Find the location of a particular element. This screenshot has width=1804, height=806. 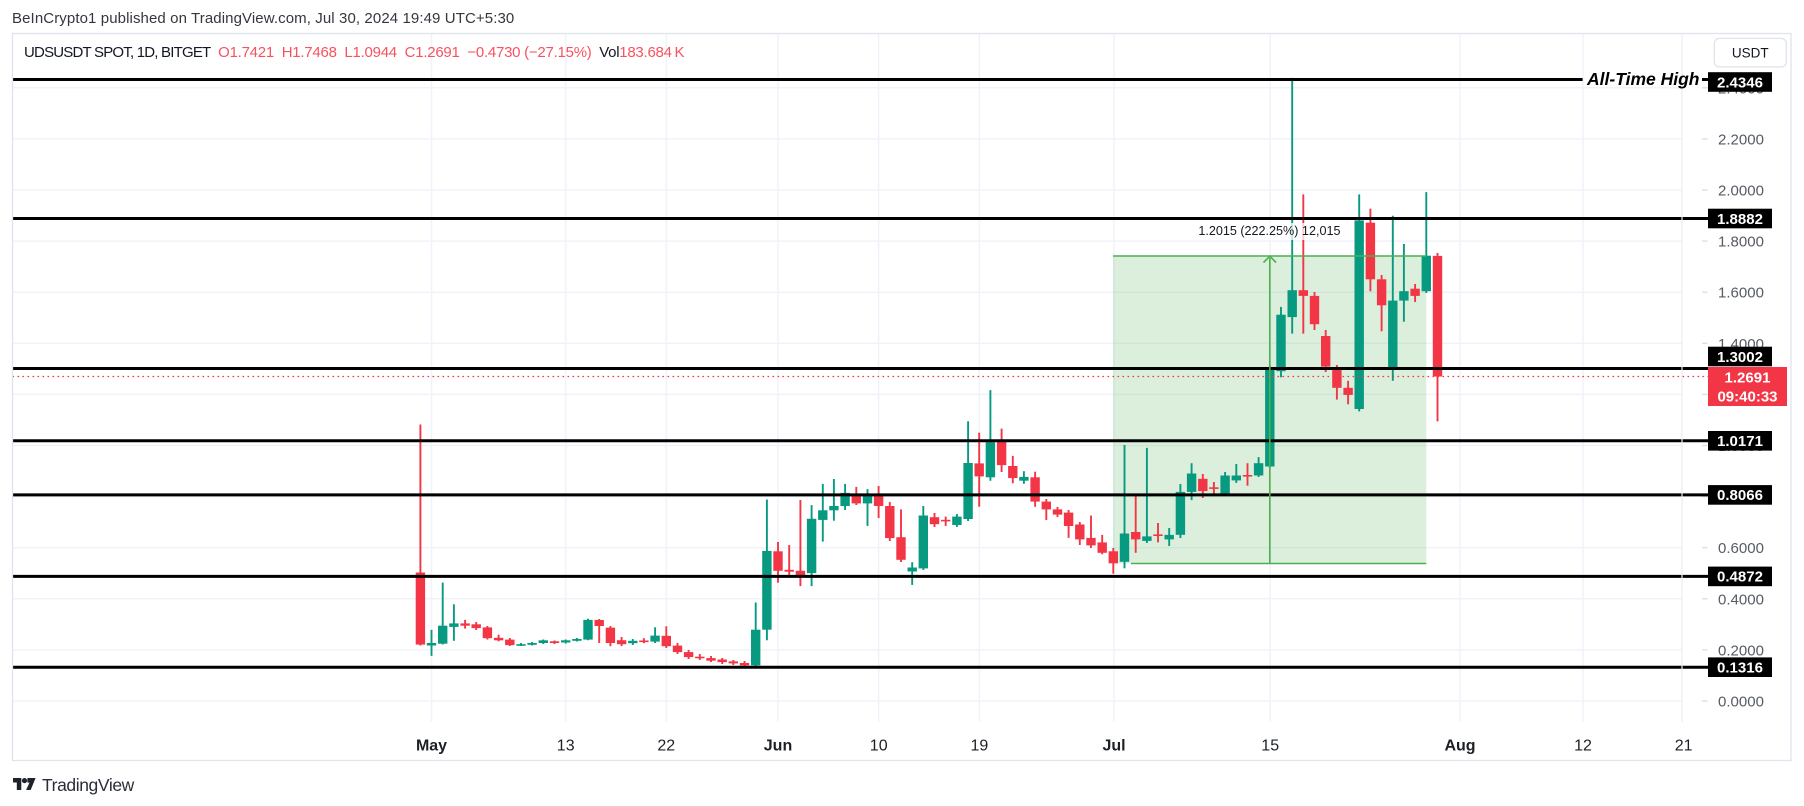

svg-text: 1.6000 is located at coordinates (1741, 293).